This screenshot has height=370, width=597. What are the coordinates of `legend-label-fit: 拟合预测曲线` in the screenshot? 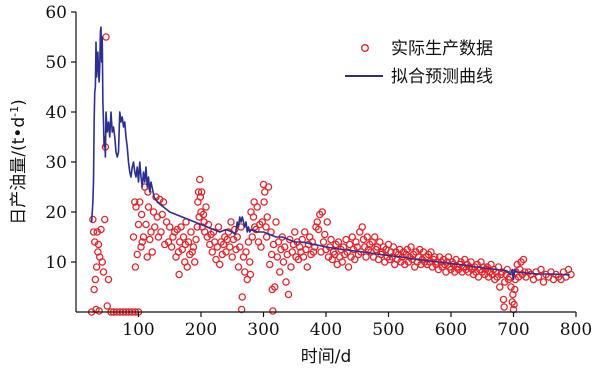 It's located at (442, 77).